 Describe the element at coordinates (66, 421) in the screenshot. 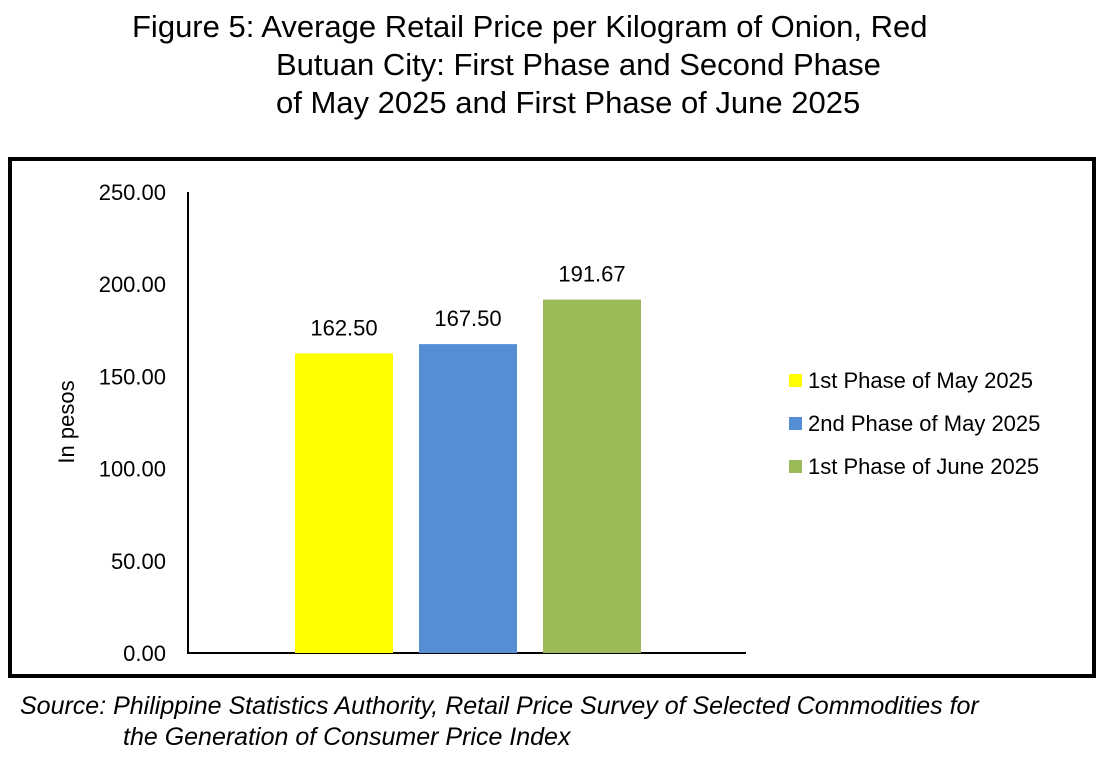

I see `y-axis-label: In pesos` at that location.